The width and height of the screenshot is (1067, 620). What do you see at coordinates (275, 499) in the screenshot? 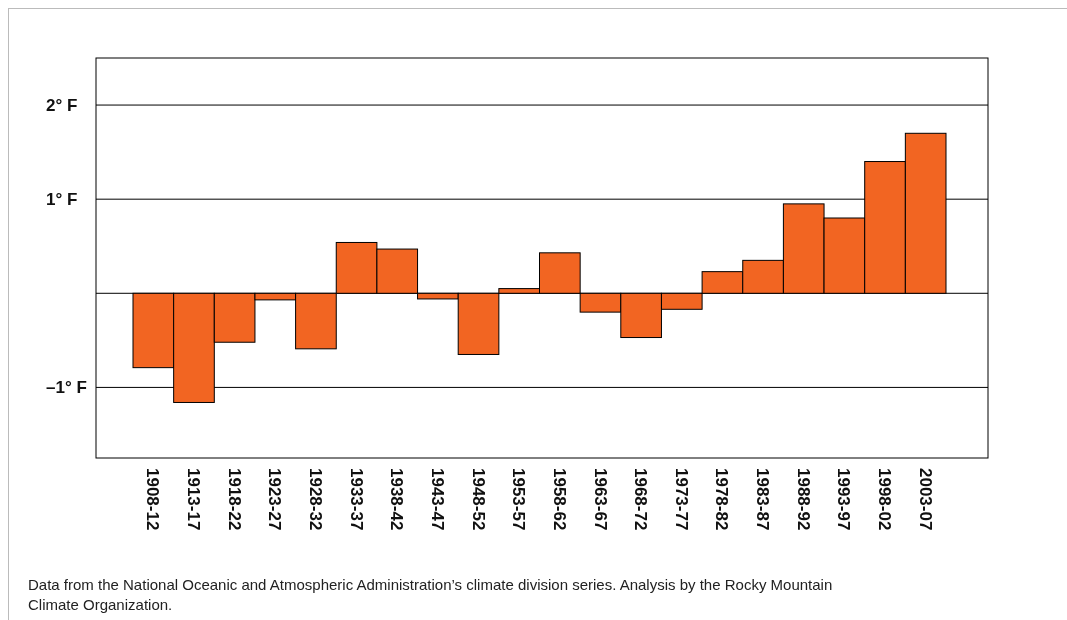
I see `x-tick-label: 1923-27` at bounding box center [275, 499].